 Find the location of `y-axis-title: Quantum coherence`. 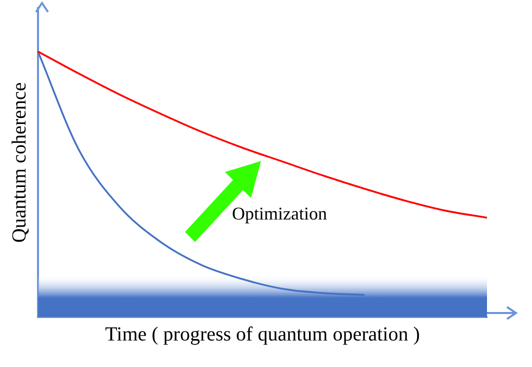

y-axis-title: Quantum coherence is located at coordinates (19, 162).